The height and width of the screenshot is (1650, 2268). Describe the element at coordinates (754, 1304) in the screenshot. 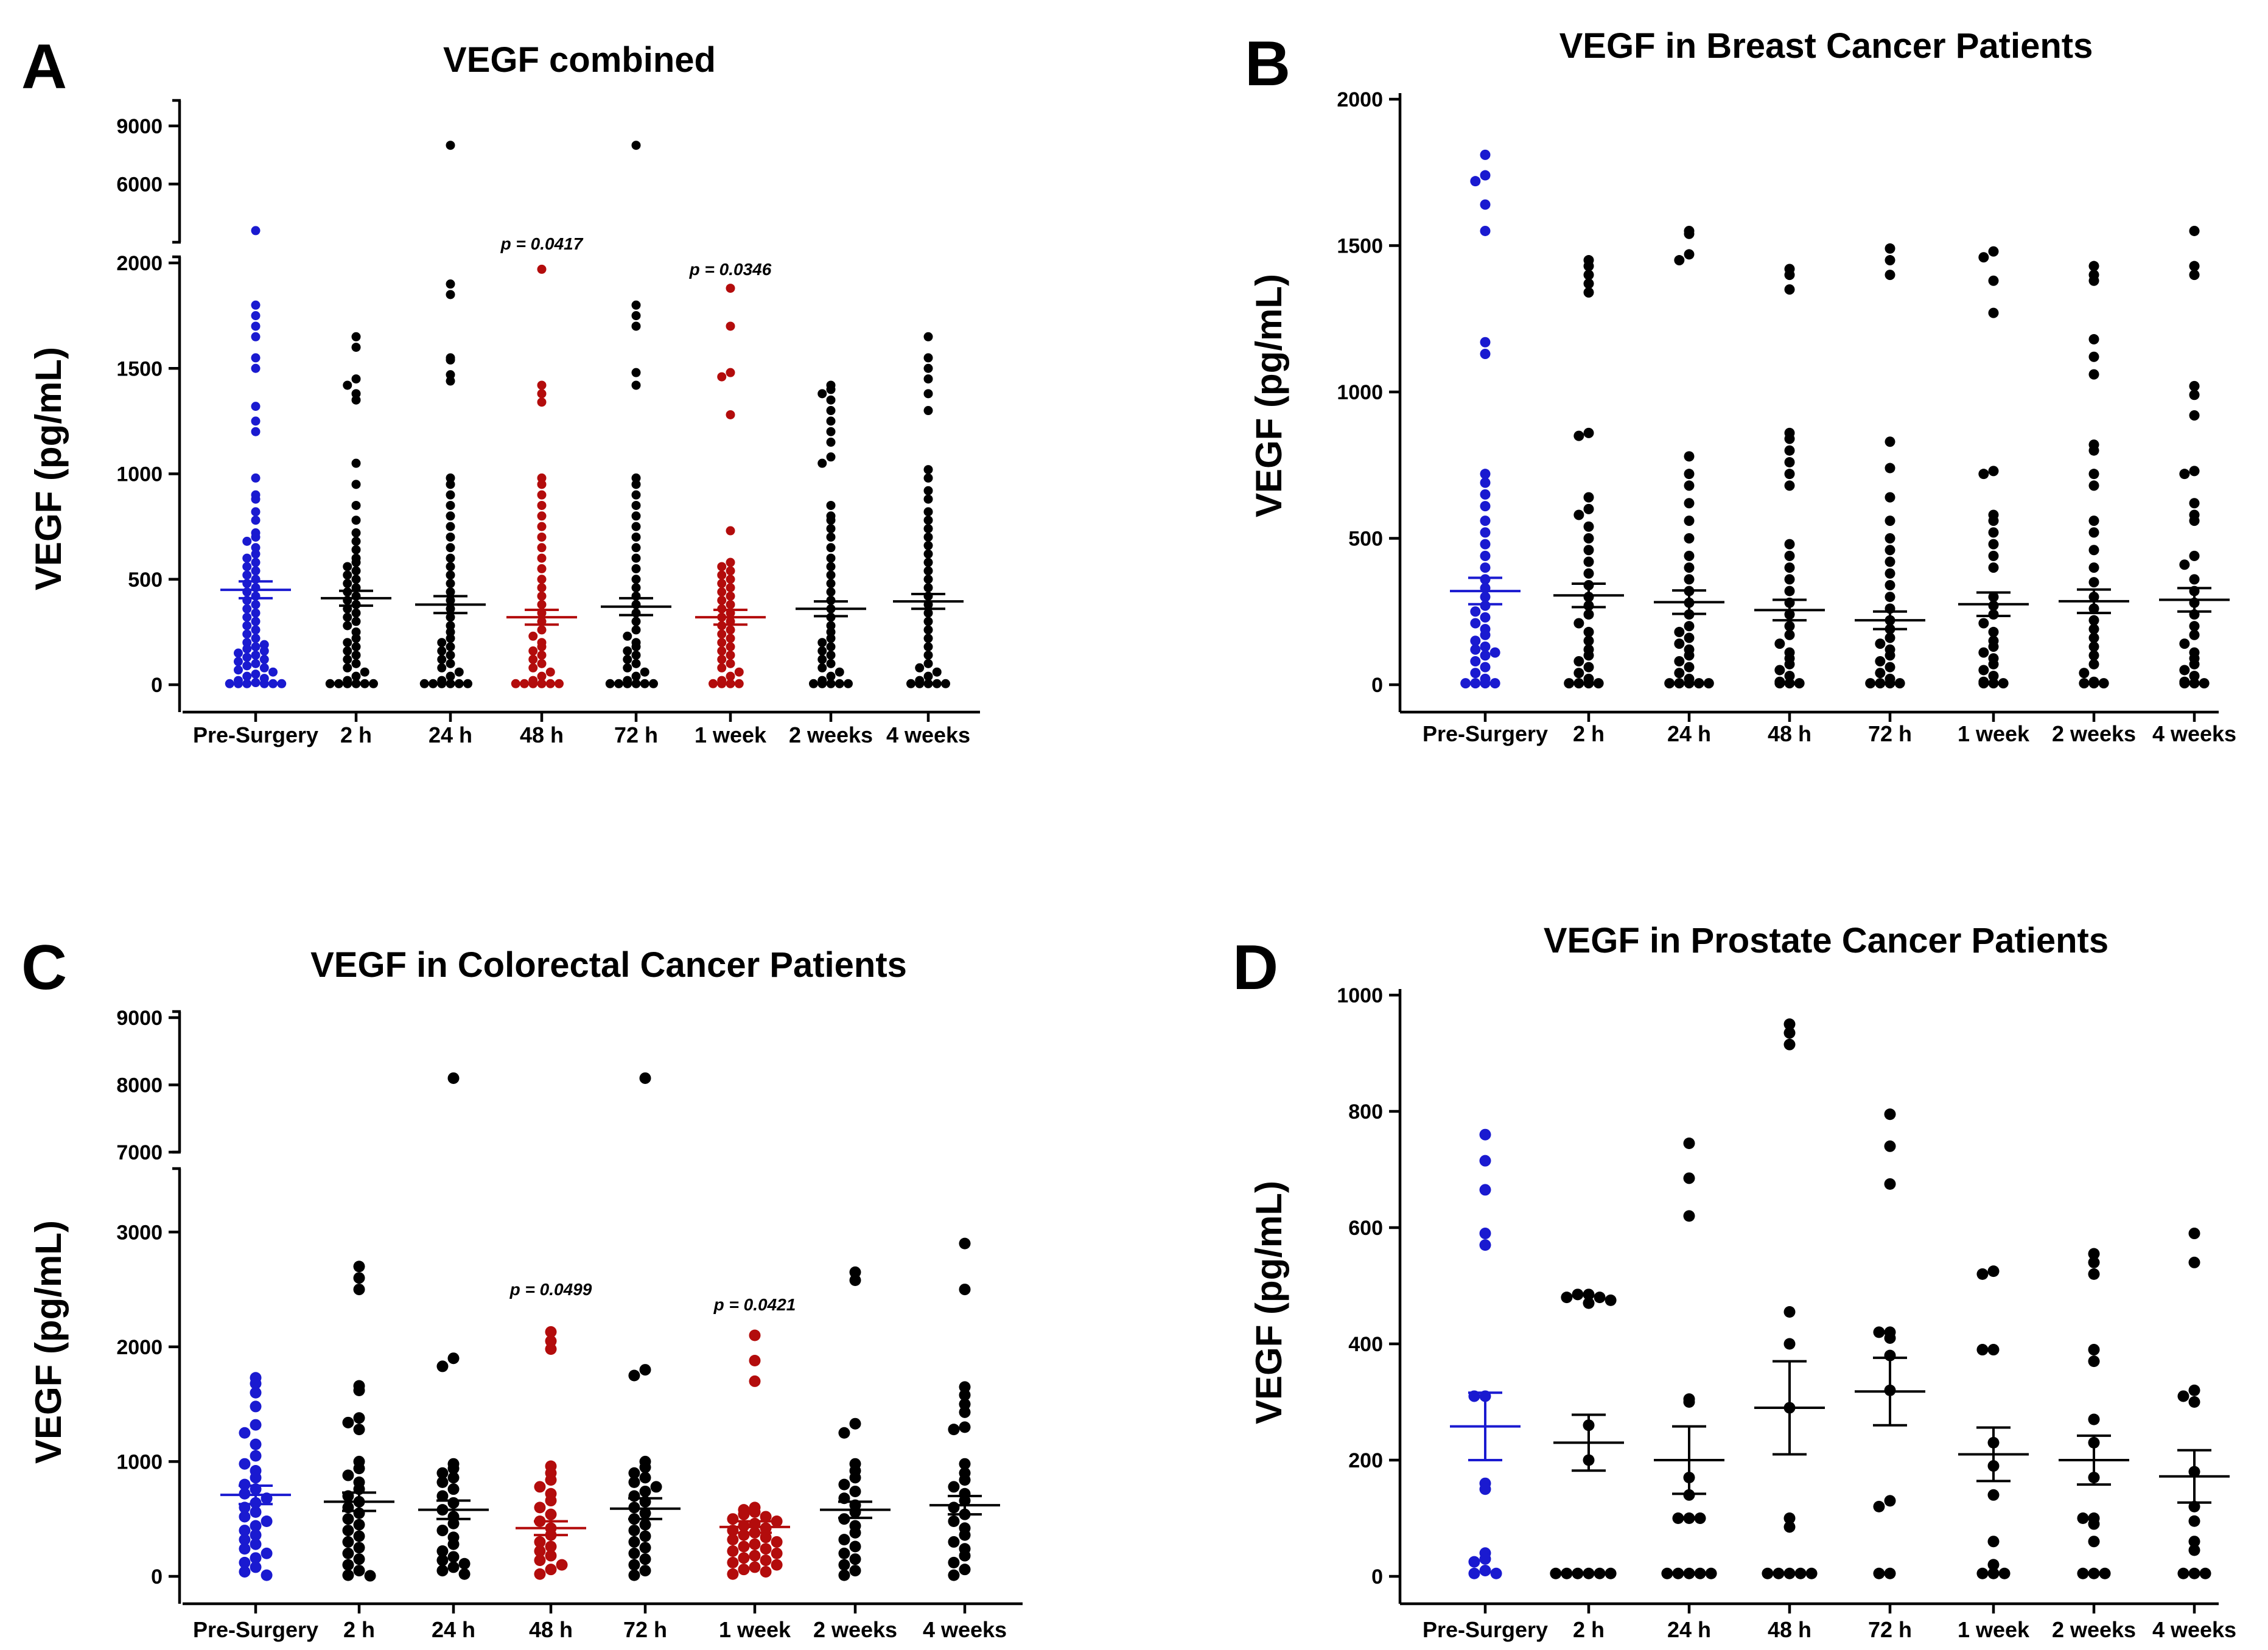

I see `panel-c-p-value-annotation: p = 0.0421` at that location.